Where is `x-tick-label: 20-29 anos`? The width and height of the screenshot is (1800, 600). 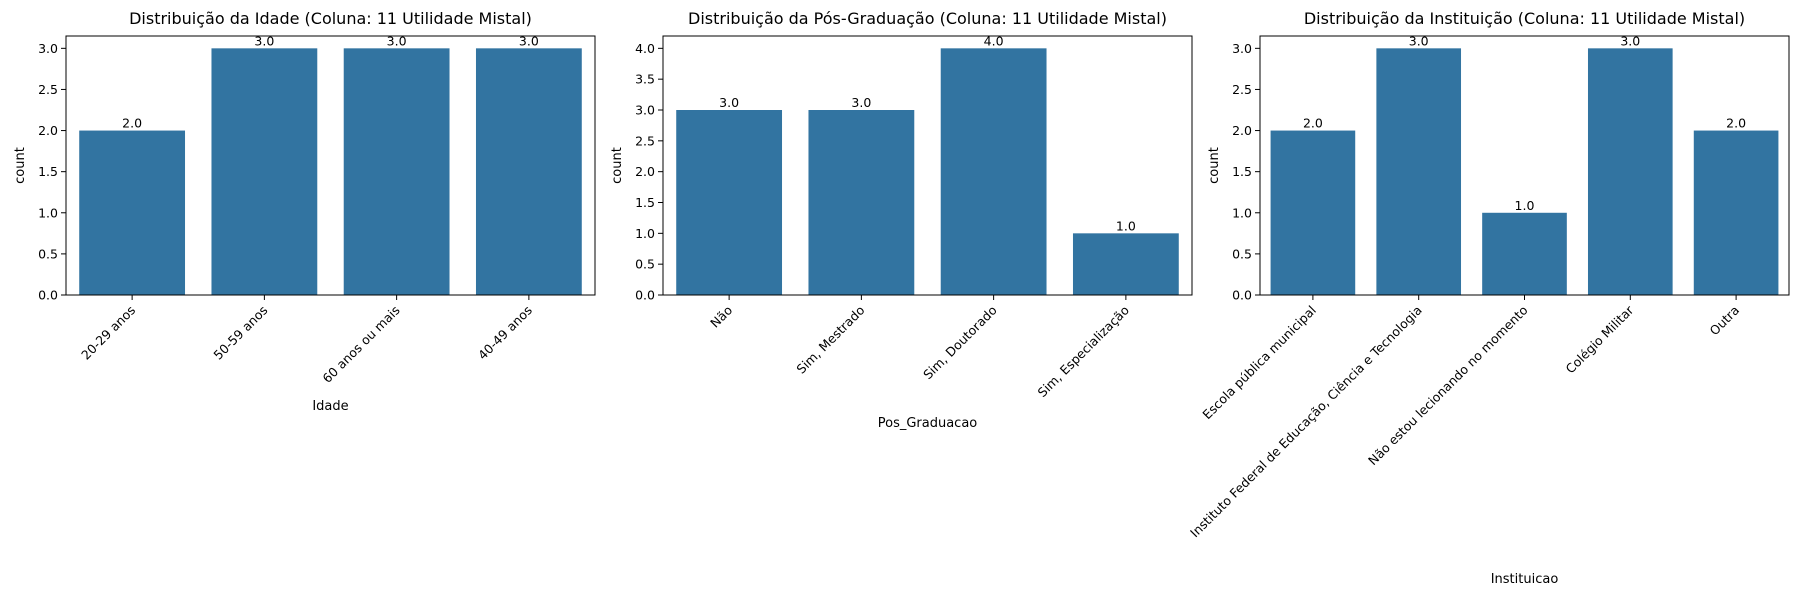
x-tick-label: 20-29 anos is located at coordinates (108, 333).